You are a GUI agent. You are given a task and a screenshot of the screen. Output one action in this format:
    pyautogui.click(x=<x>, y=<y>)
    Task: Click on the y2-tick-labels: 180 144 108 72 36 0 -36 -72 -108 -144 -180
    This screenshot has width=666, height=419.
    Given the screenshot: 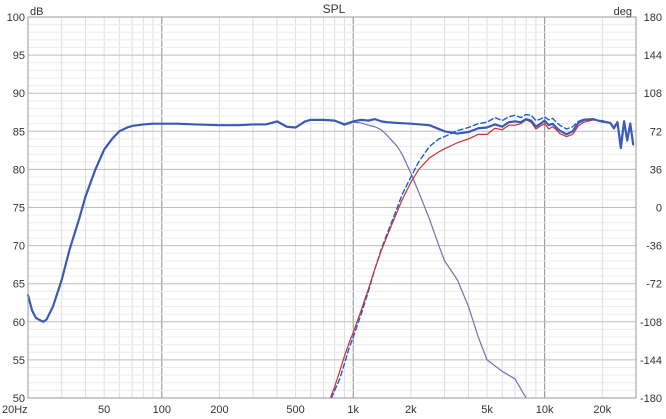 What is the action you would take?
    pyautogui.click(x=651, y=208)
    